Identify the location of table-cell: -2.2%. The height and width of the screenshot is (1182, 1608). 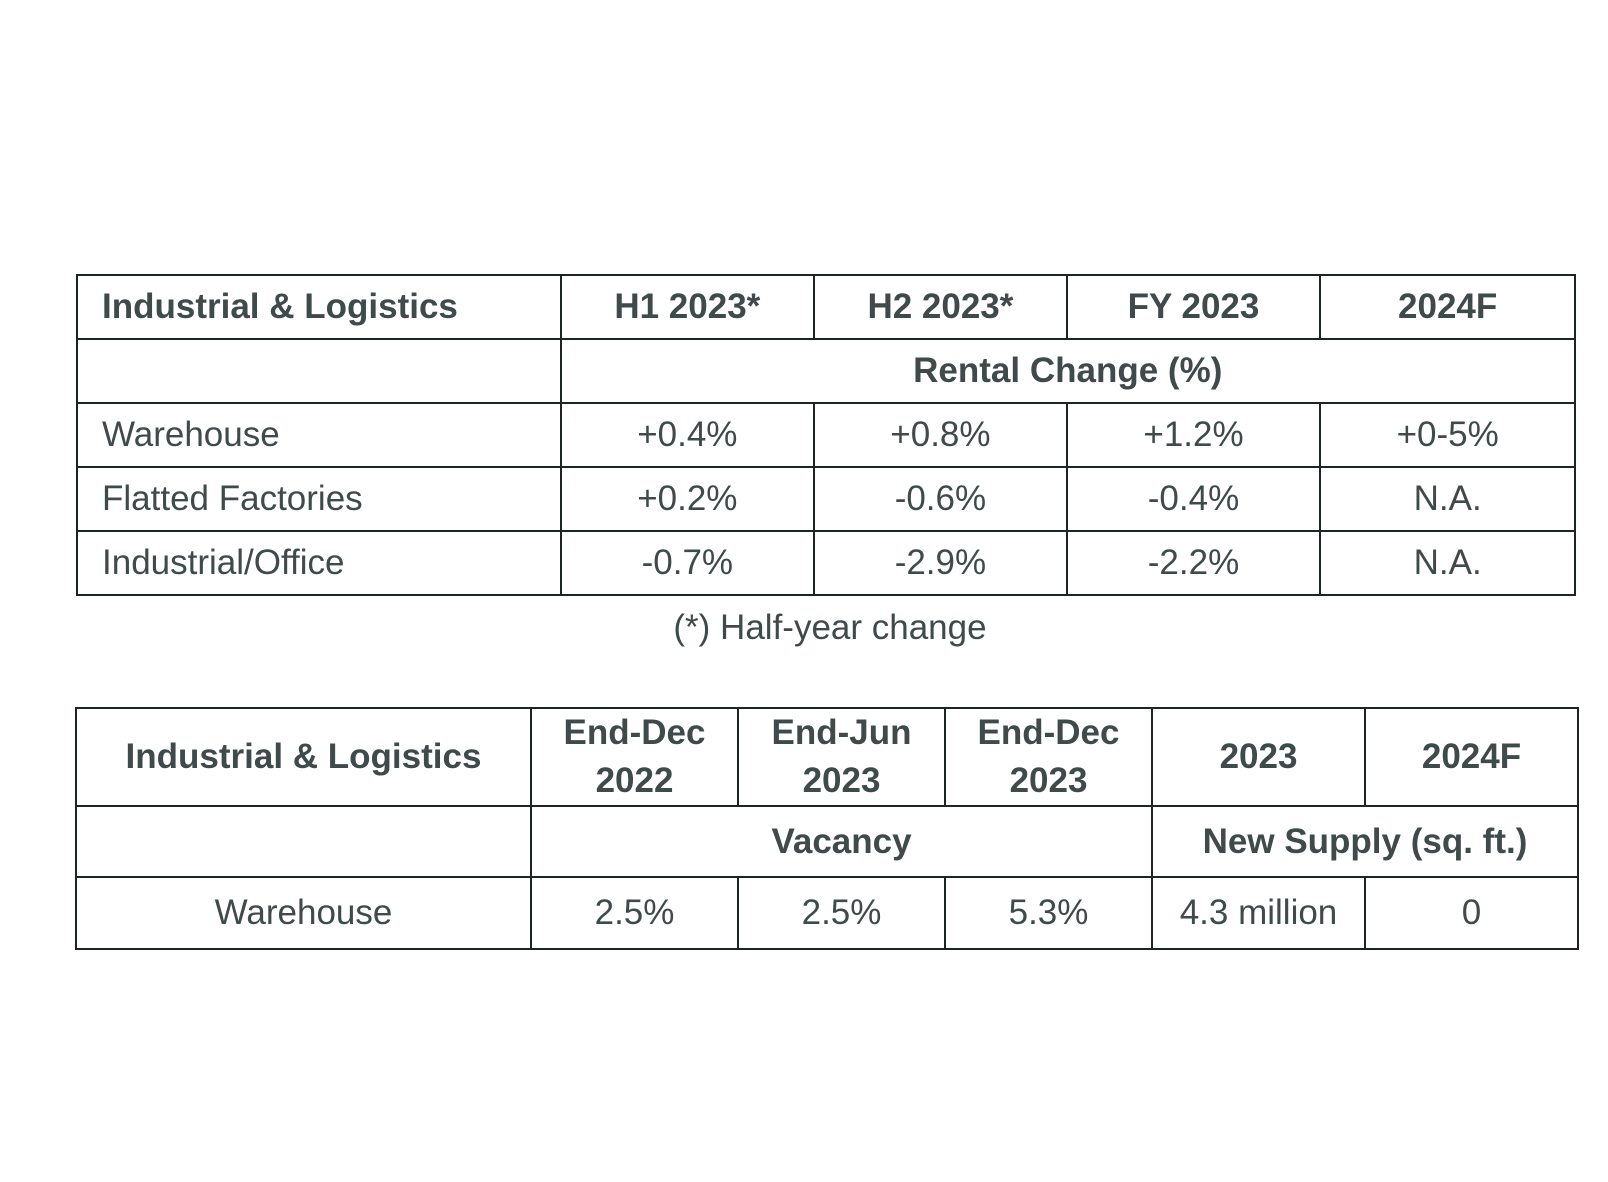
(1193, 563).